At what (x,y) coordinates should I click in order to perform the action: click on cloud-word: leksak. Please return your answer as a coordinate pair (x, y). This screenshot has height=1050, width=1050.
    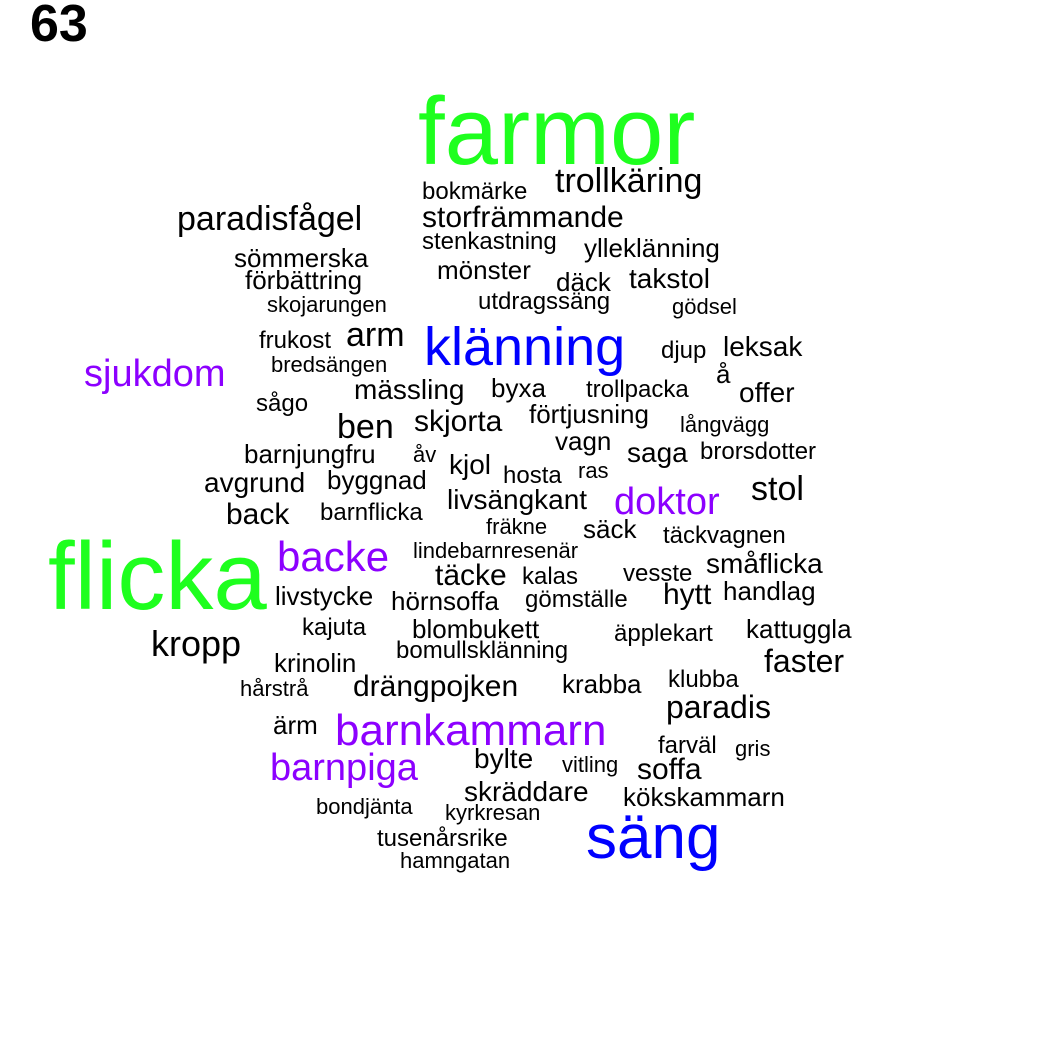
    Looking at the image, I should click on (763, 346).